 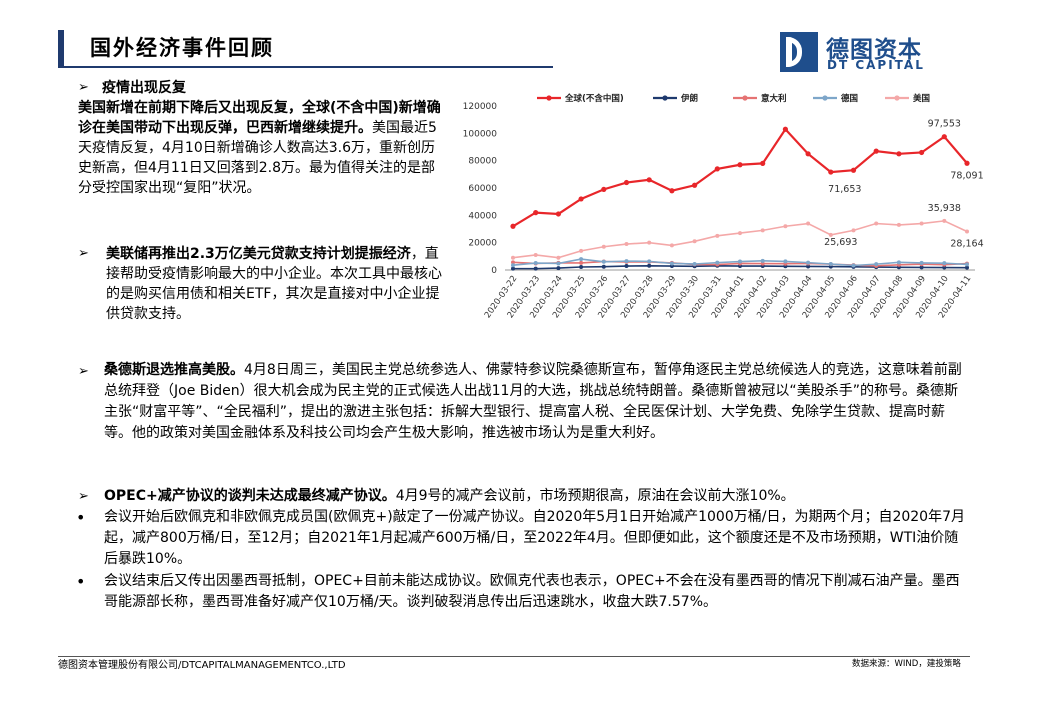 I want to click on page-title: 国外经济事件回顾, so click(x=182, y=47).